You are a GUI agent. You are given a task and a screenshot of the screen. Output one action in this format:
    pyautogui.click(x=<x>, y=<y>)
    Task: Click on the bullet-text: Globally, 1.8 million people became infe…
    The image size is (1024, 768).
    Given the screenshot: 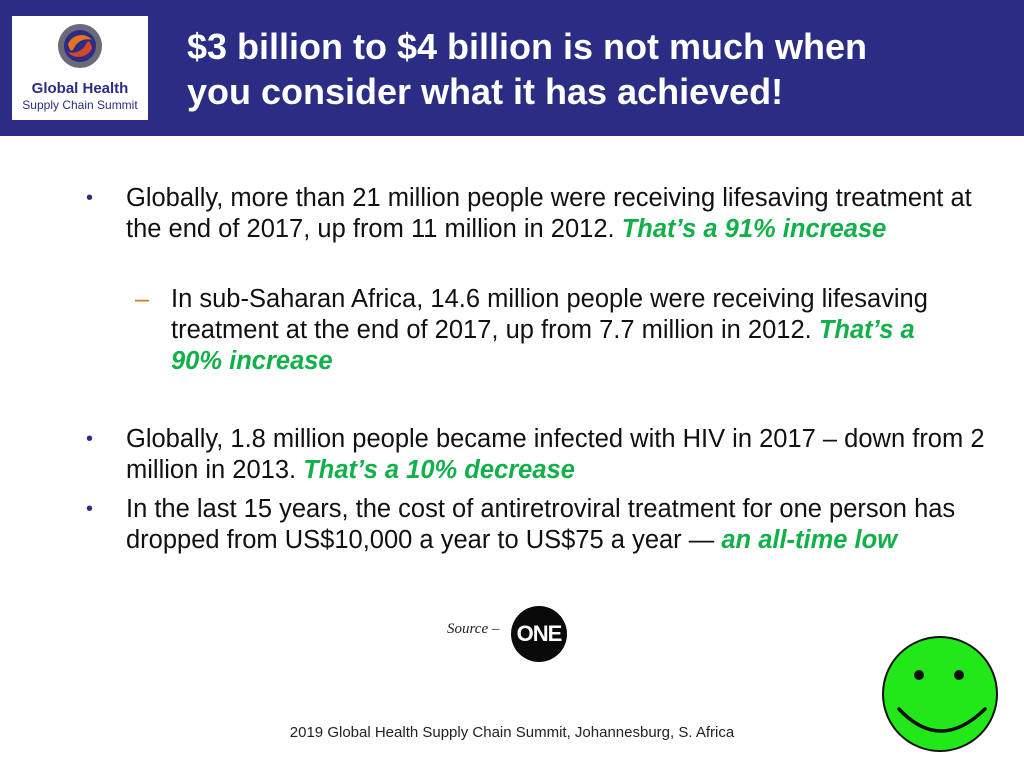 What is the action you would take?
    pyautogui.click(x=555, y=454)
    